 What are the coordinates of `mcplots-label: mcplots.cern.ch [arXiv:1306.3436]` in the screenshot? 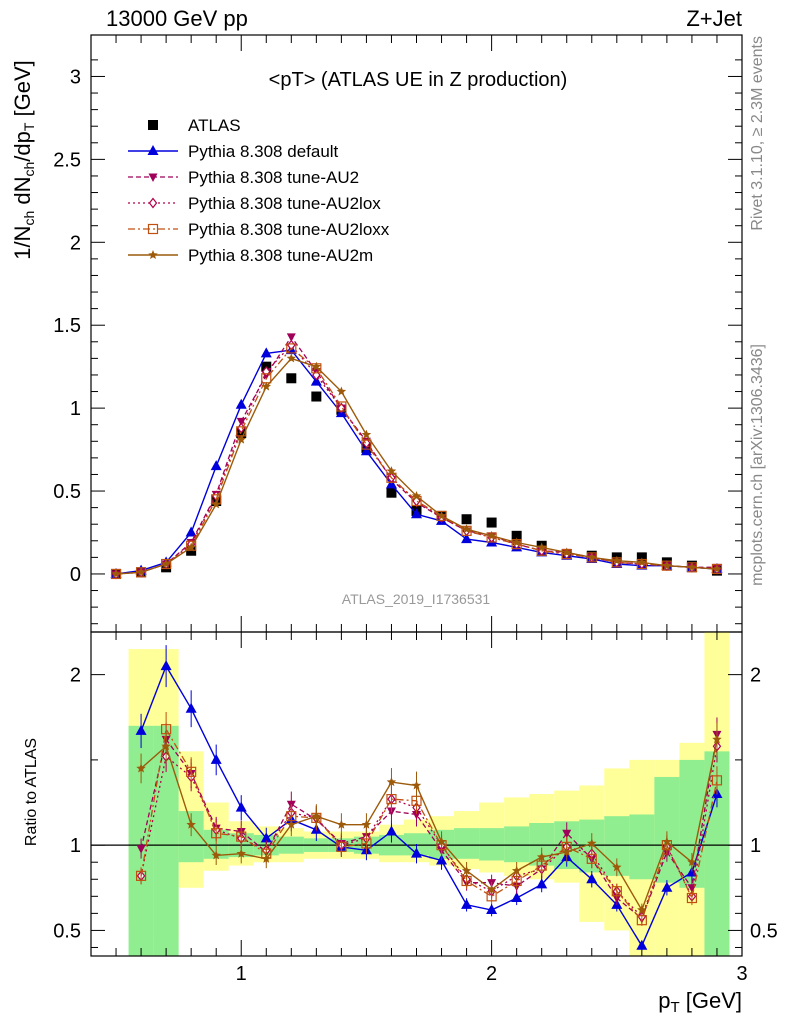 It's located at (757, 465).